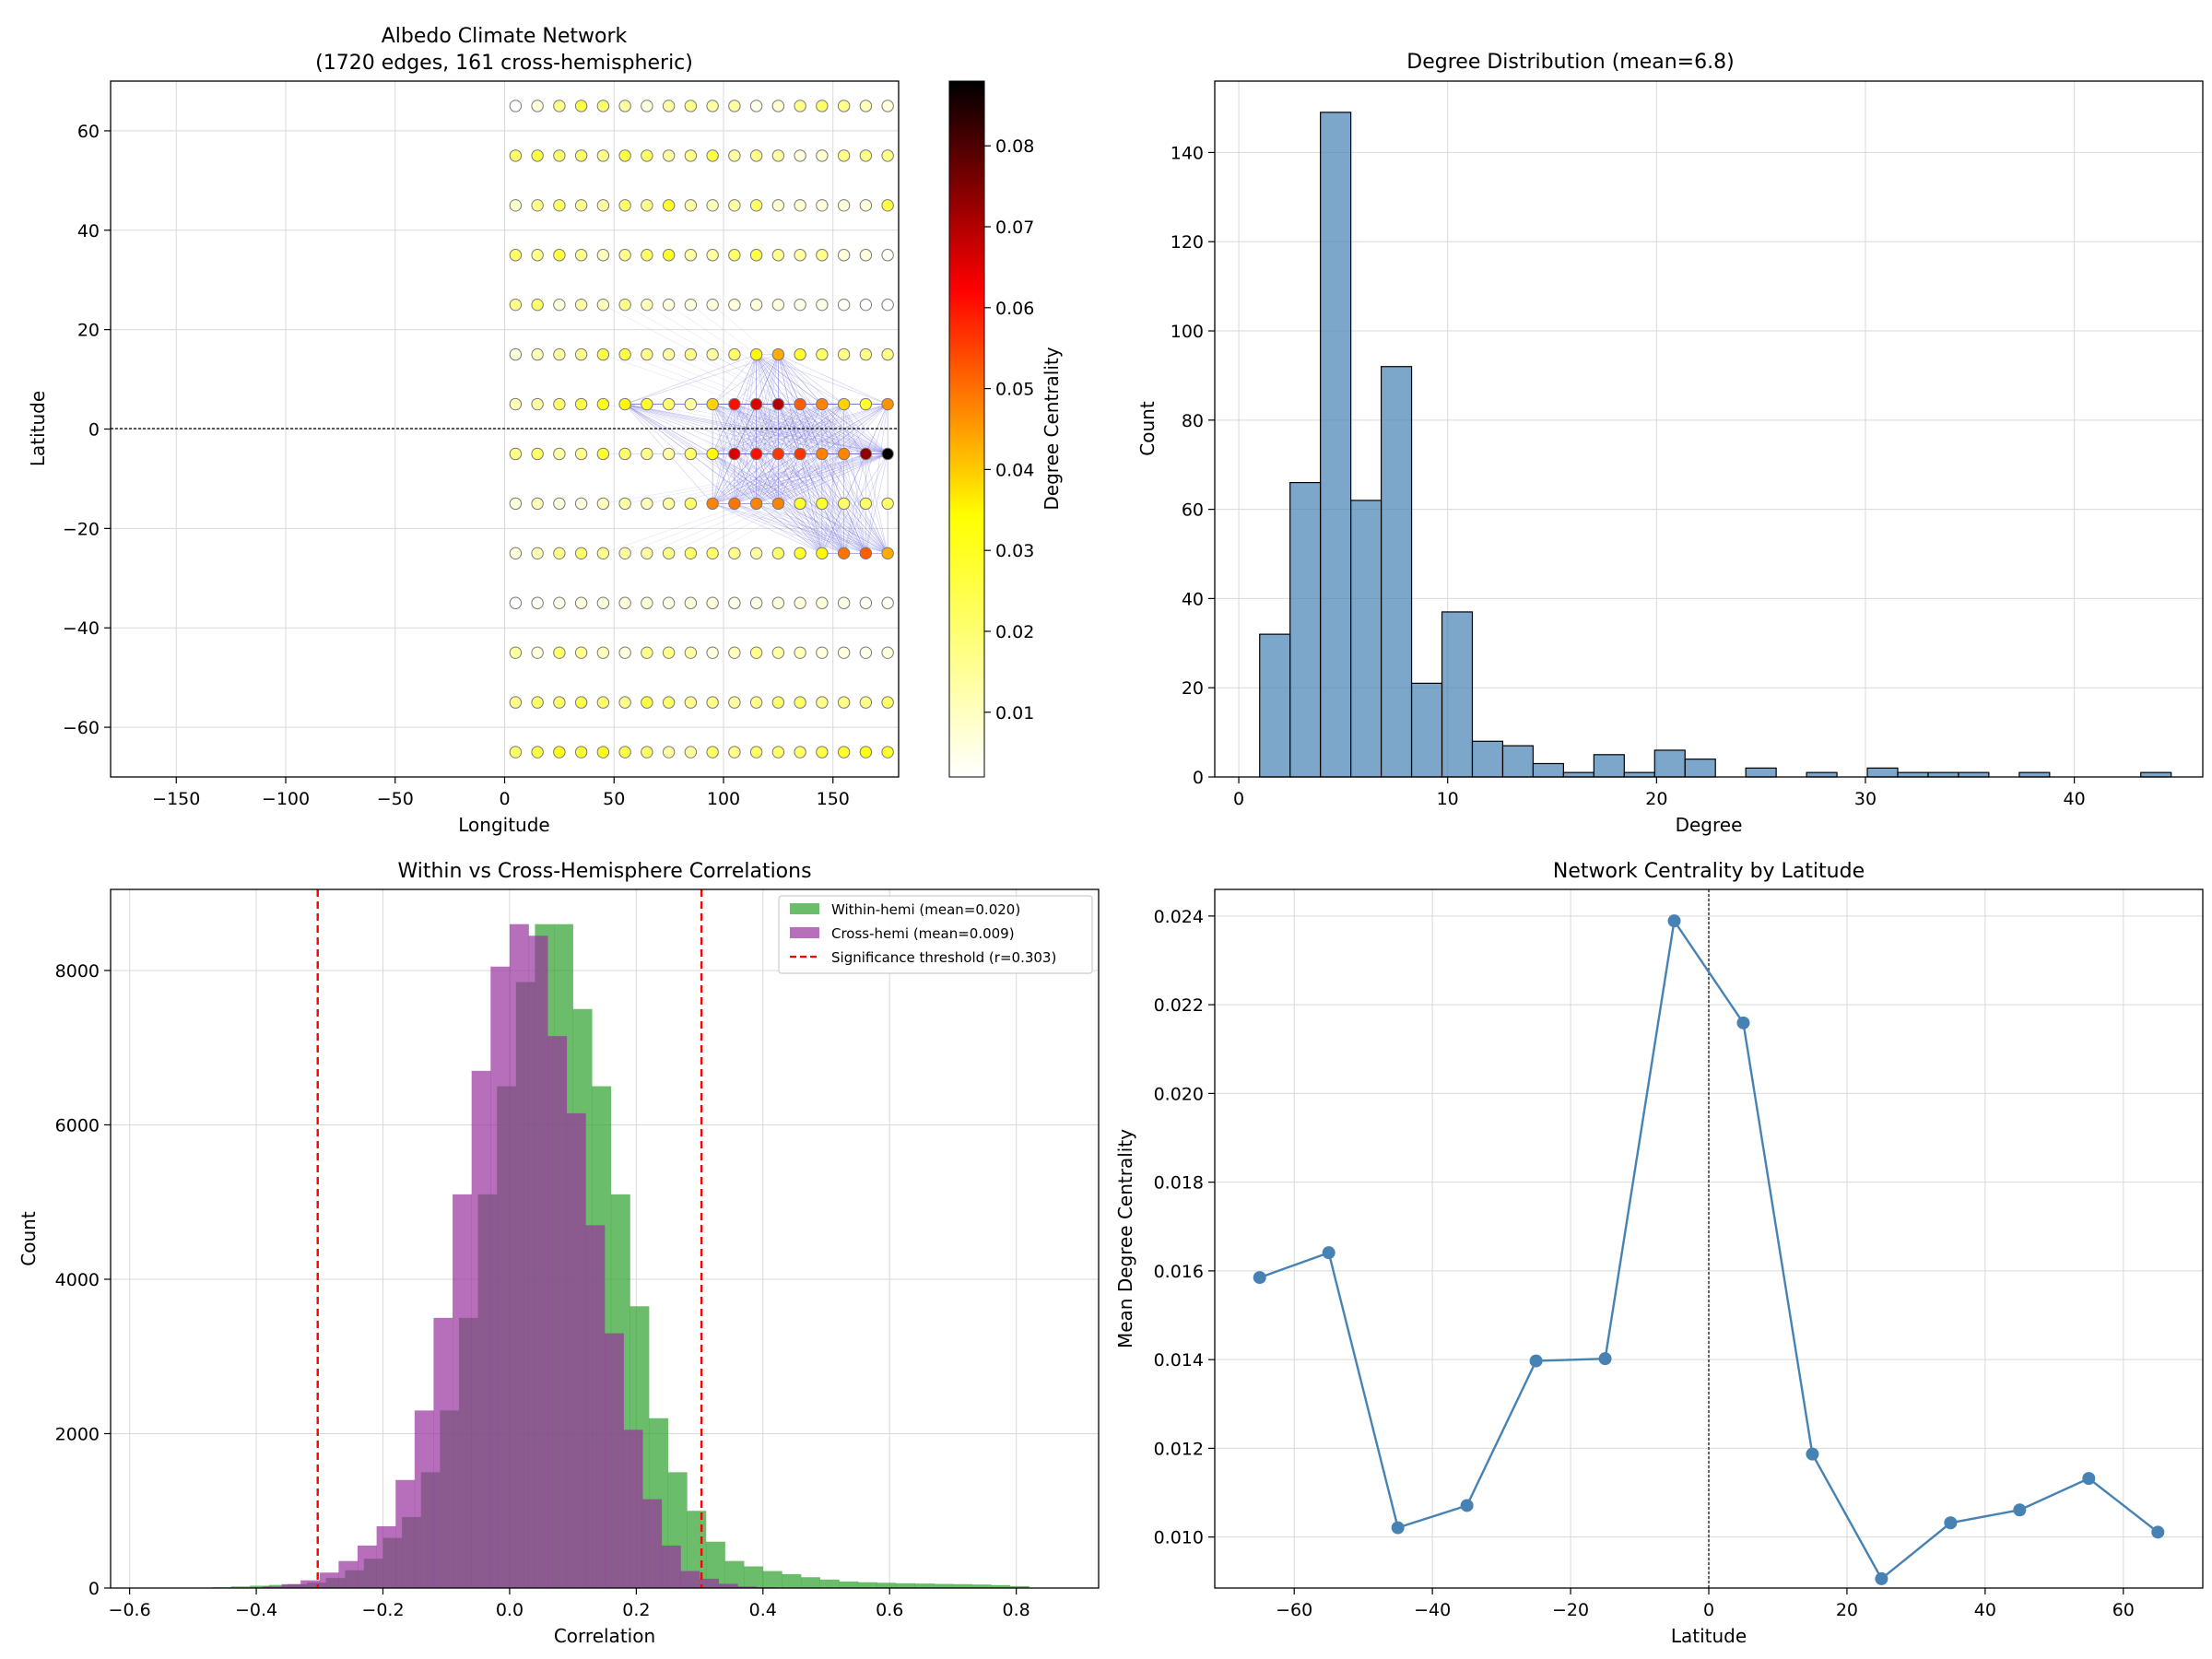 The image size is (2212, 1659). What do you see at coordinates (1052, 428) in the screenshot?
I see `colorbar-label: Degree Centrality` at bounding box center [1052, 428].